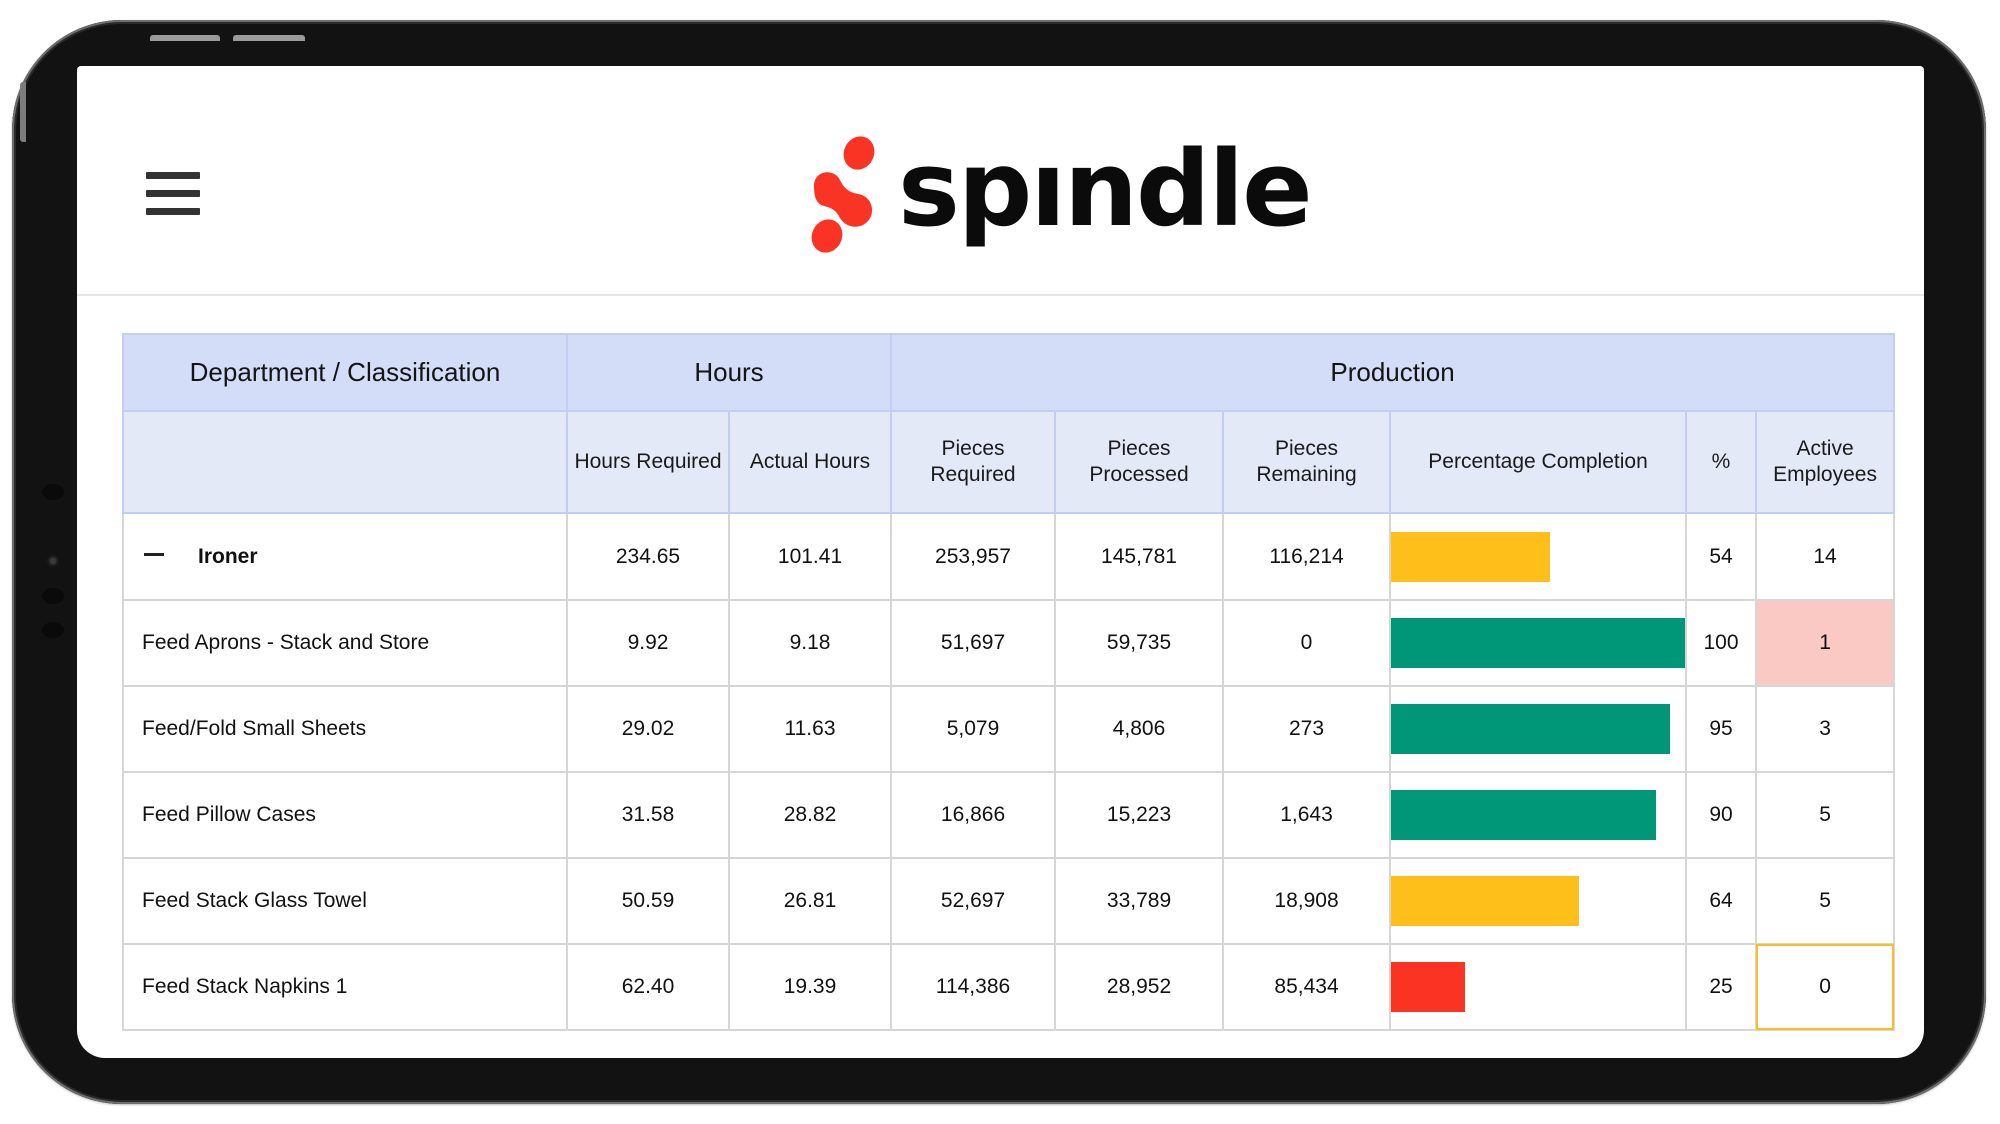 This screenshot has height=1124, width=2000. Describe the element at coordinates (810, 462) in the screenshot. I see `header-actual-hours: Actual Hours` at that location.